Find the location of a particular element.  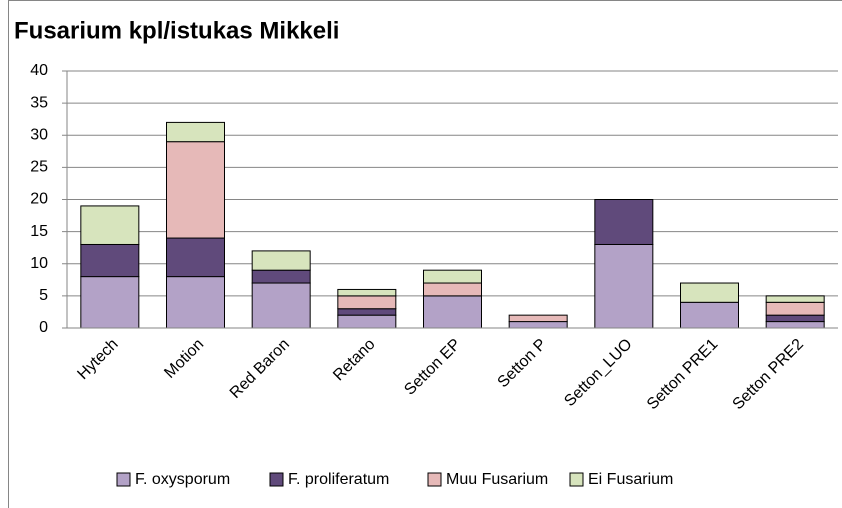

y-tick-label: 25 is located at coordinates (39, 167).